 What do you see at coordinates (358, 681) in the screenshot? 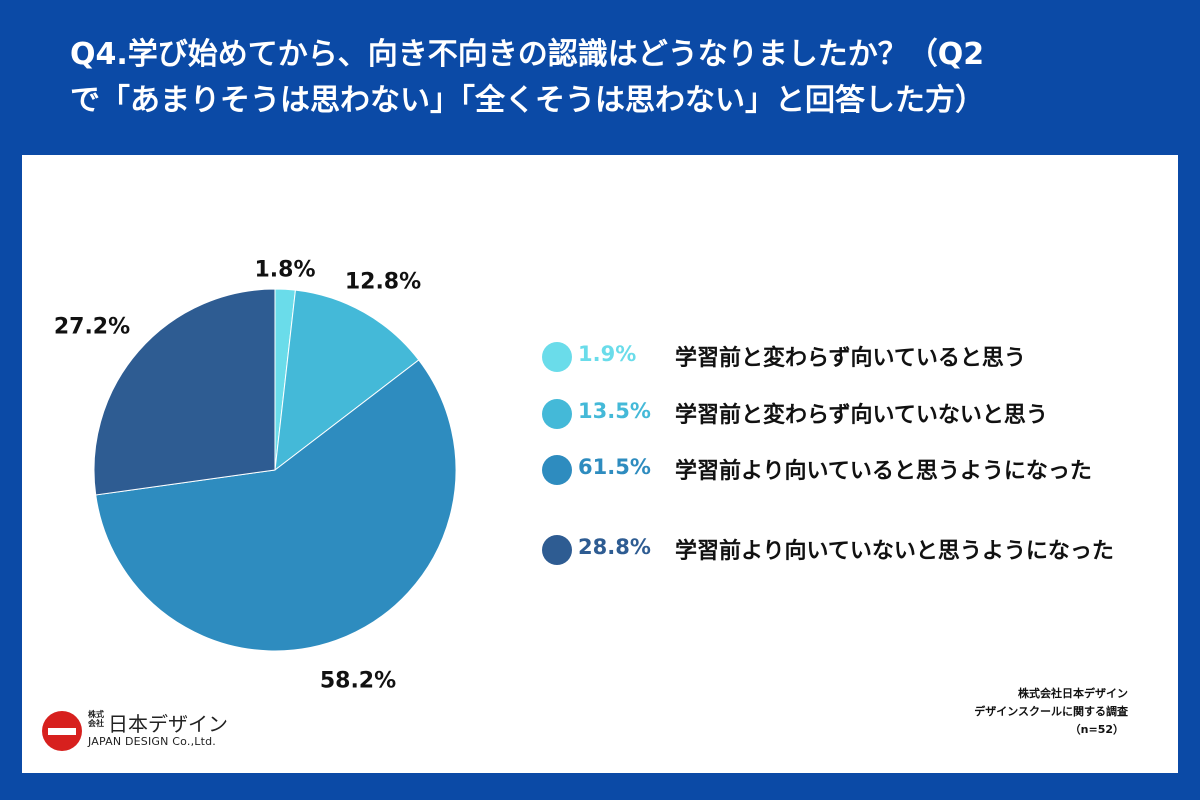
I see `pie-slice-label-3: 58.2%` at bounding box center [358, 681].